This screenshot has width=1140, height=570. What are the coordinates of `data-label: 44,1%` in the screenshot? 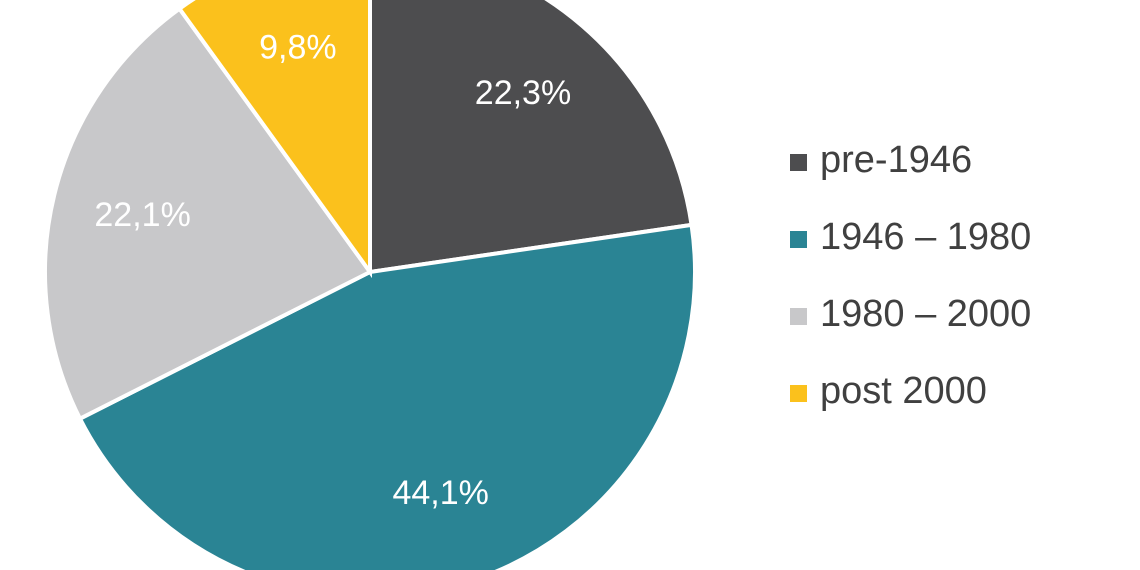 It's located at (440, 493).